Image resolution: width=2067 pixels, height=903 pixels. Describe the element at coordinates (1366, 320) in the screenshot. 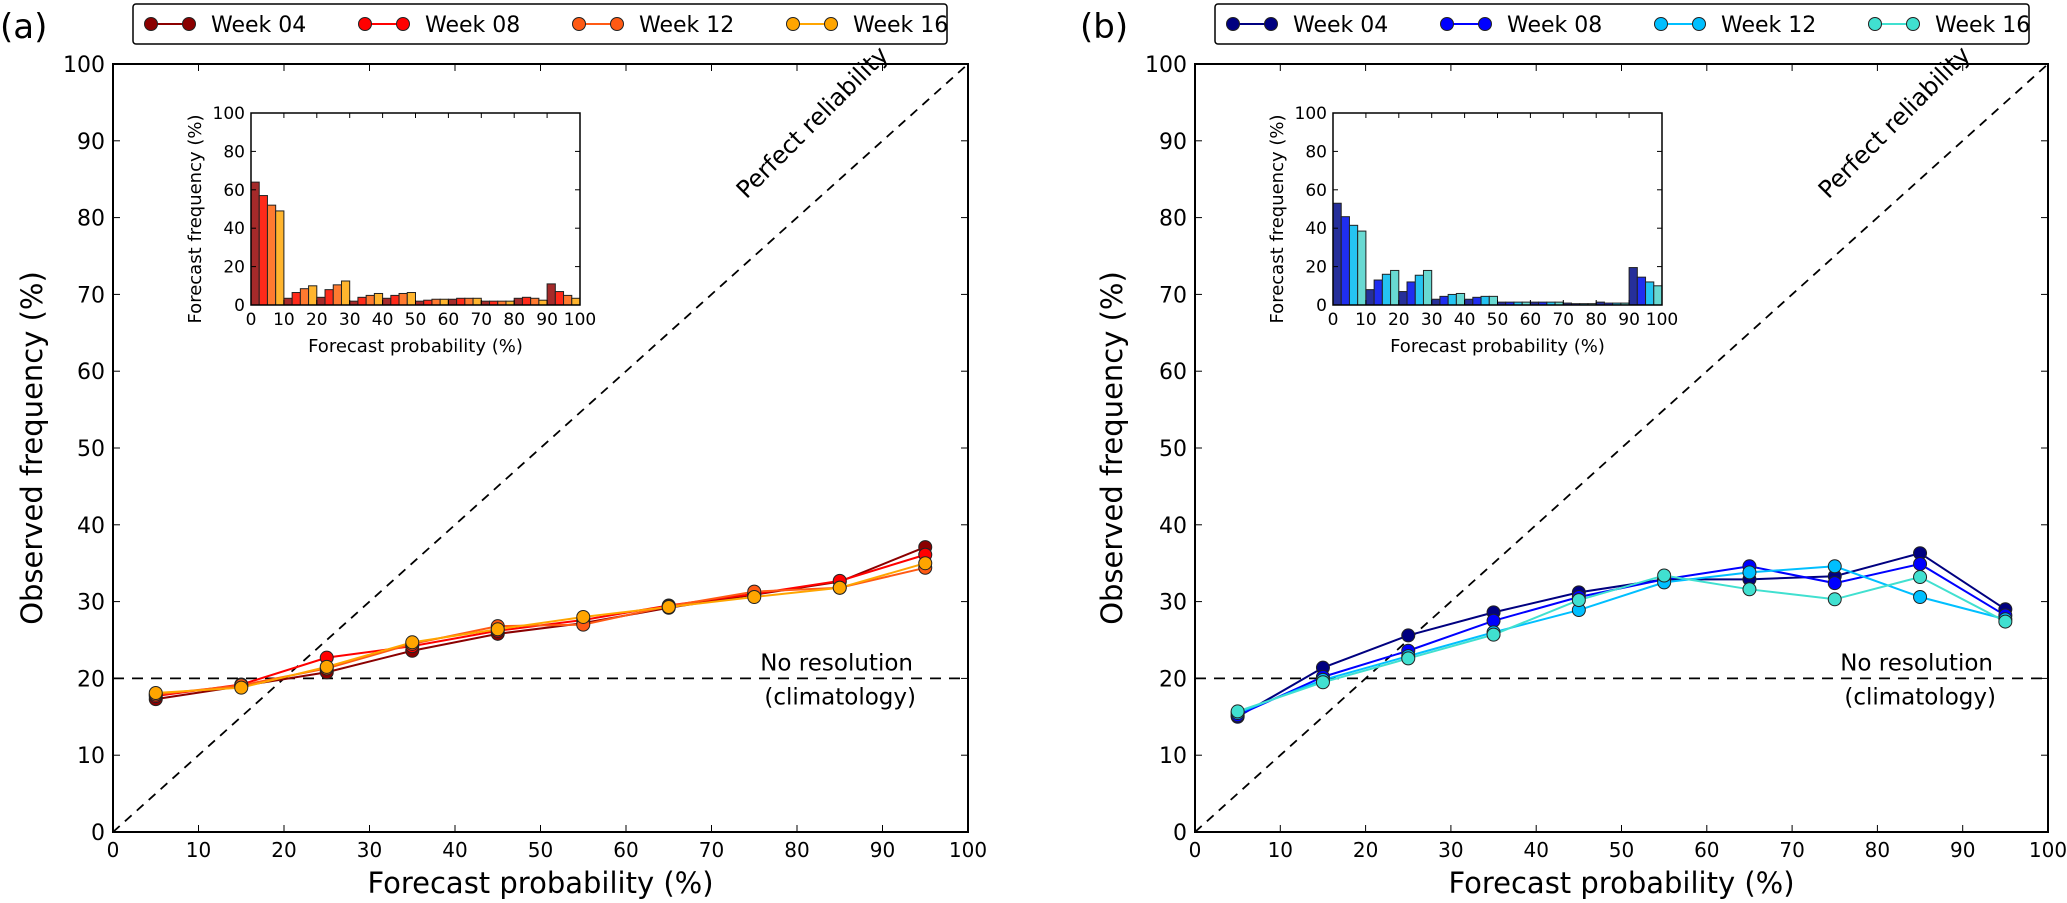

I see `inset-x-tick-label: 10` at that location.